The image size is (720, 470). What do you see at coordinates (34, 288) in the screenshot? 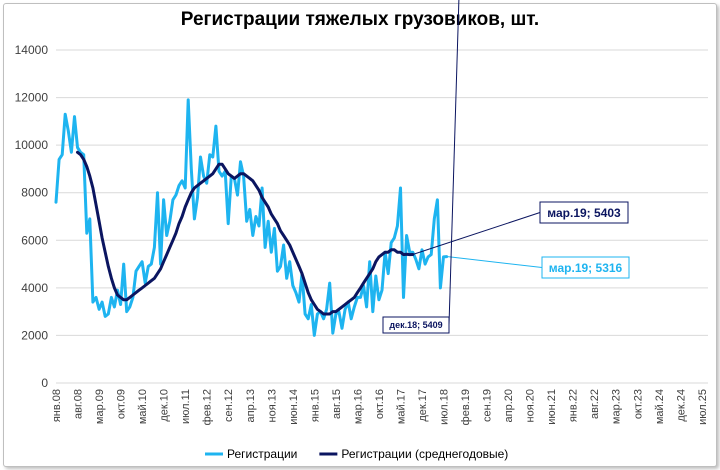
I see `y-tick-label: 4000` at bounding box center [34, 288].